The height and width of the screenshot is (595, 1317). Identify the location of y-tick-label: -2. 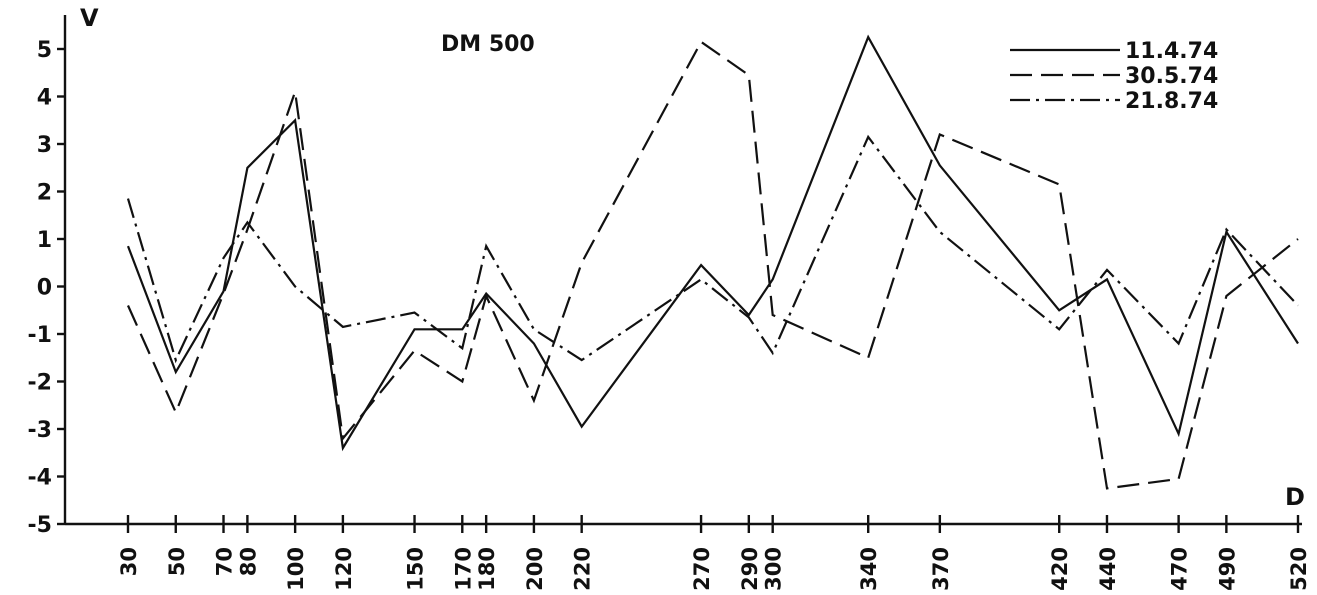
(40, 383).